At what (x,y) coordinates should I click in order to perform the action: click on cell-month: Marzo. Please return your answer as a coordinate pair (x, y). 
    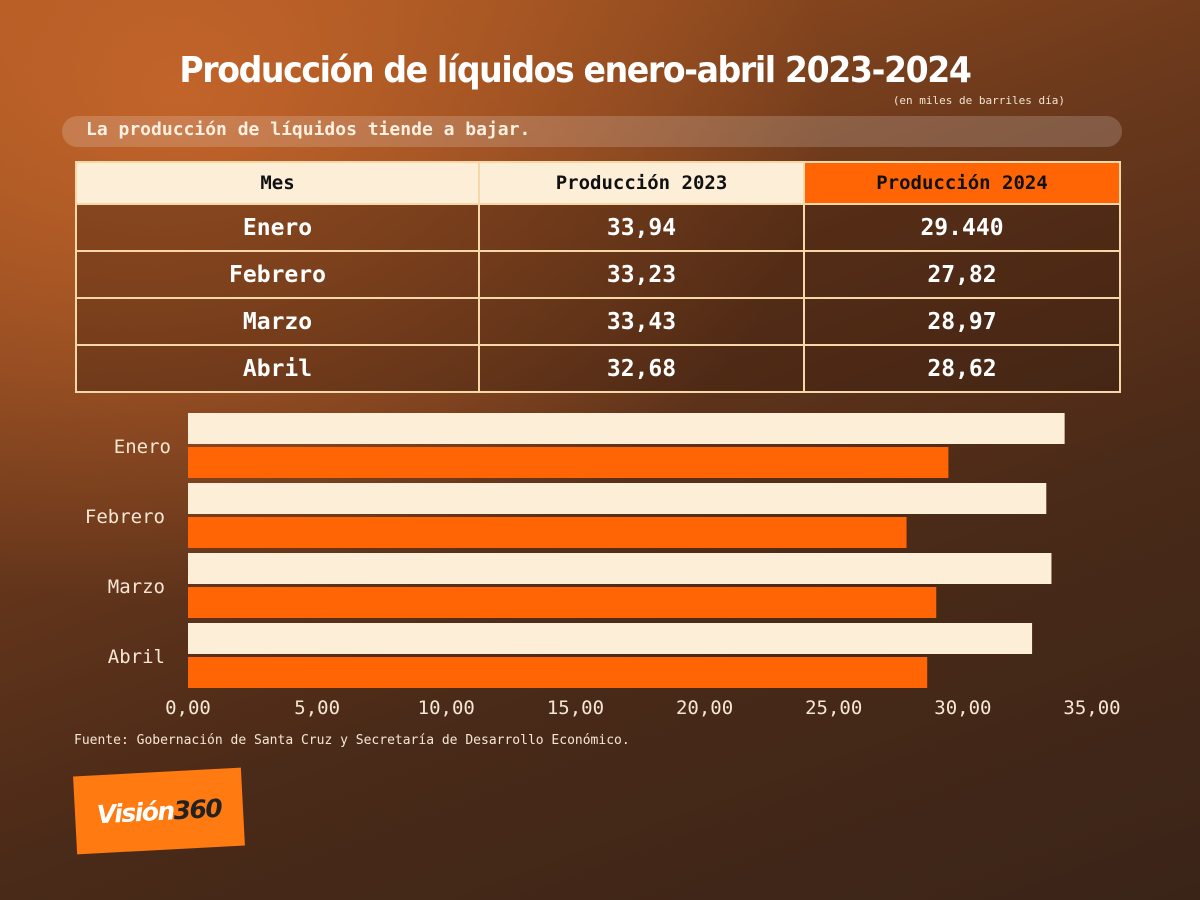
    Looking at the image, I should click on (277, 321).